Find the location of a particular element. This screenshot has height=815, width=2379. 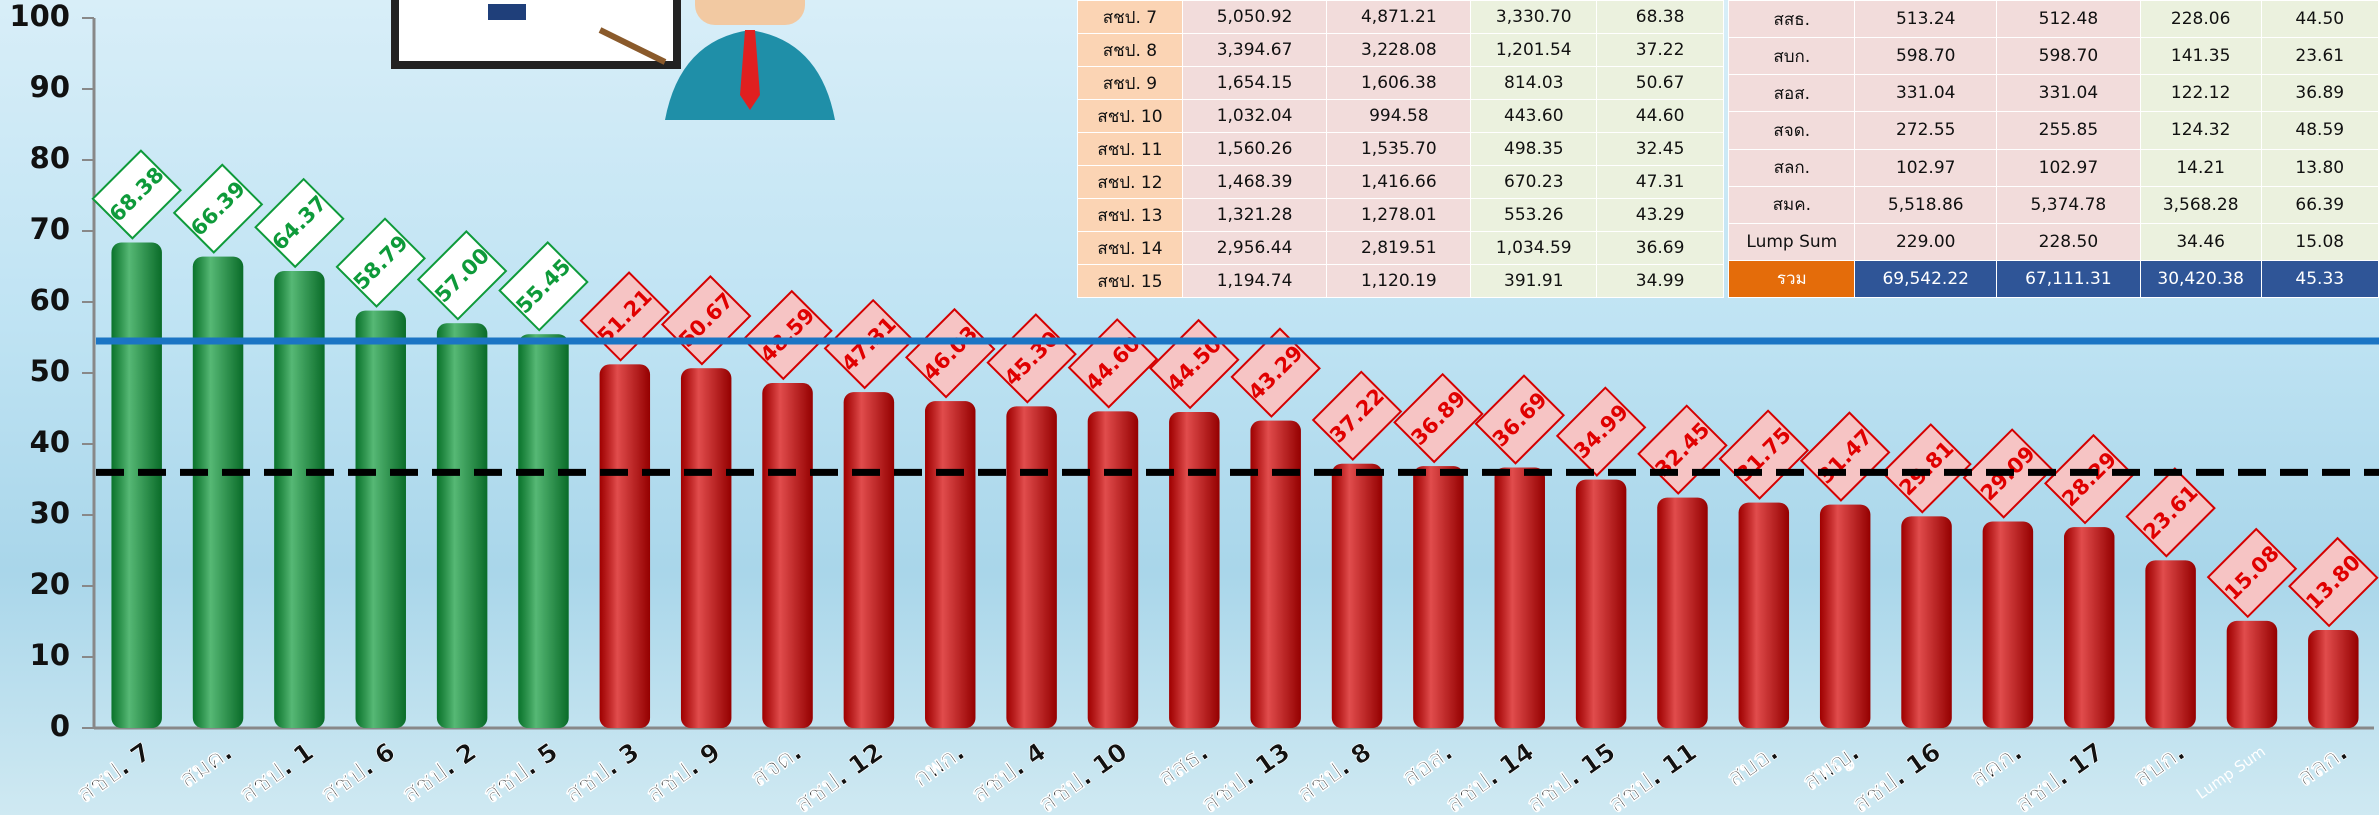

table-cell: 47.31 is located at coordinates (1660, 182).